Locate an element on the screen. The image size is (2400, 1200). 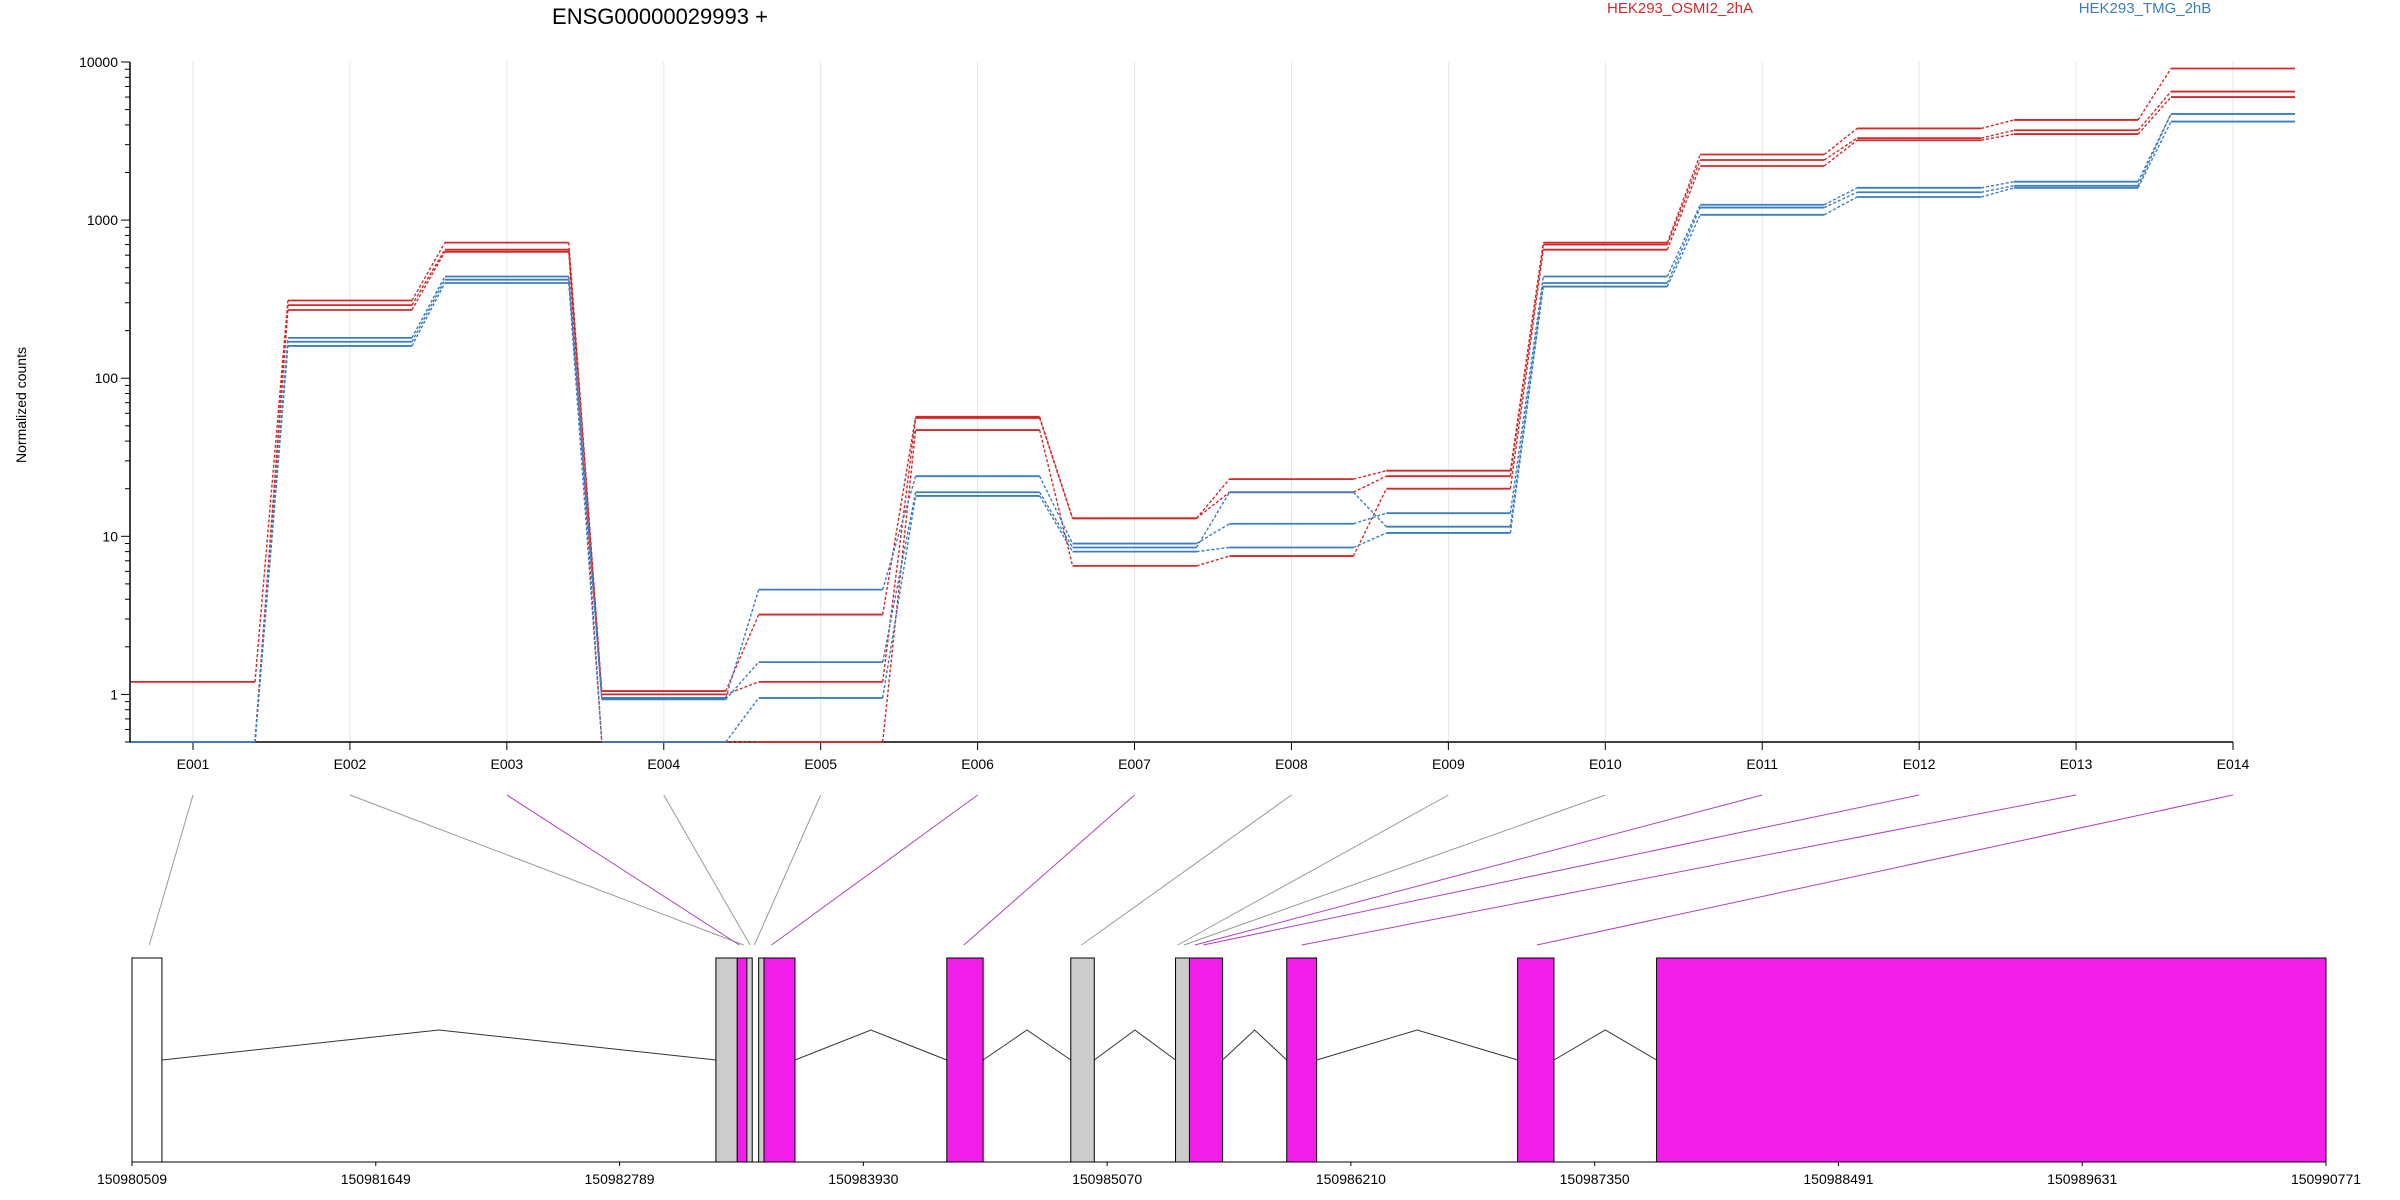
x-tick-label-e006: E006 is located at coordinates (977, 764).